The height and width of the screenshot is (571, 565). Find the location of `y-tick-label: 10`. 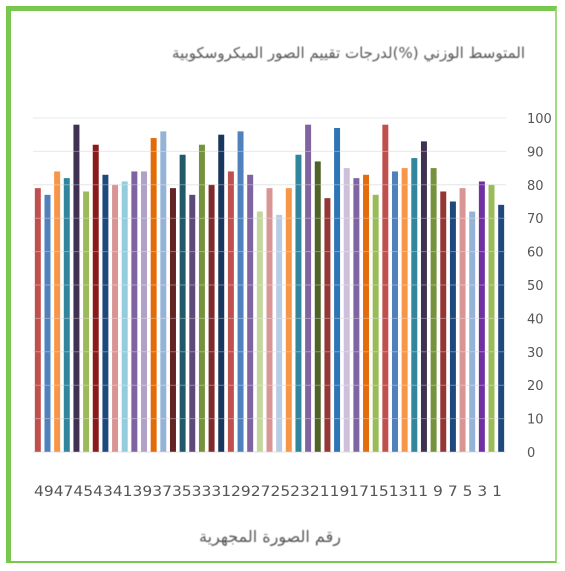

y-tick-label: 10 is located at coordinates (535, 420).